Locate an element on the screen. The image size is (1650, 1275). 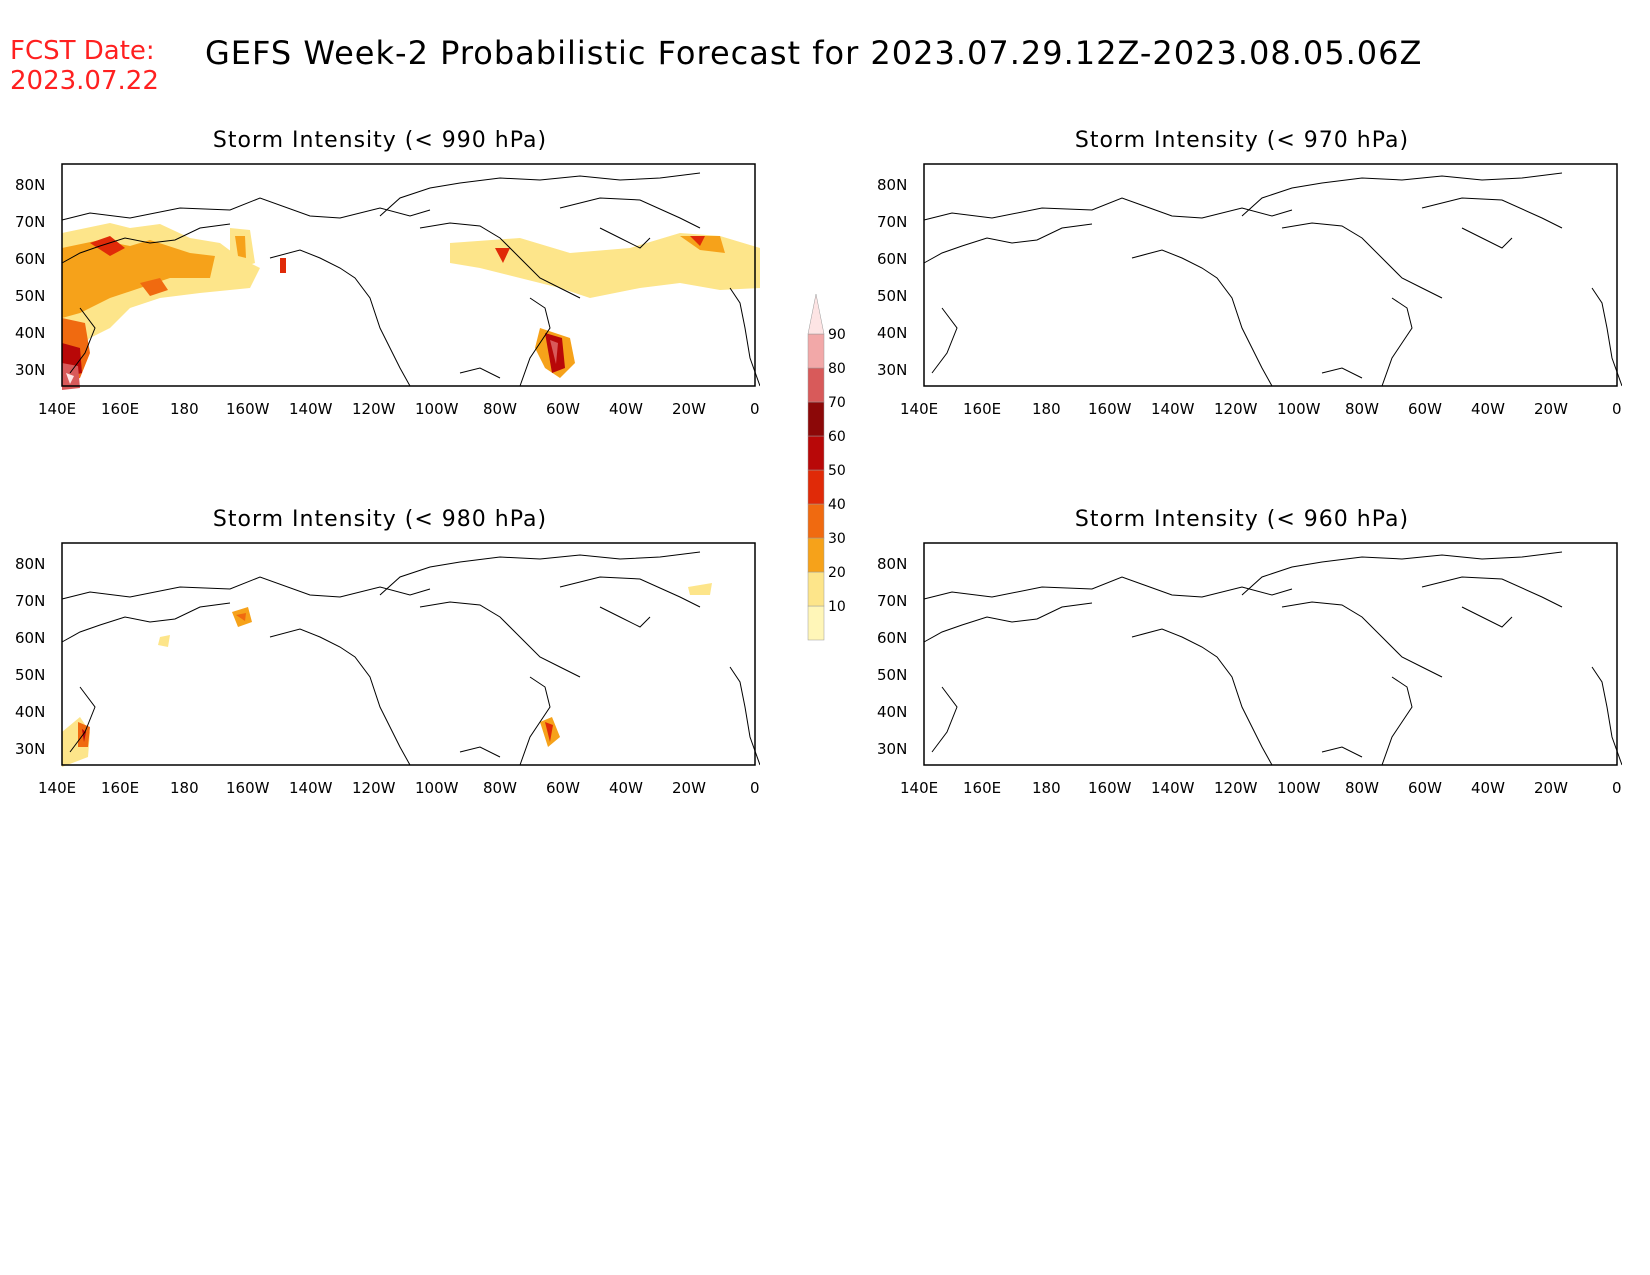
forecast-date-value: 2023.07.22 is located at coordinates (84, 81).